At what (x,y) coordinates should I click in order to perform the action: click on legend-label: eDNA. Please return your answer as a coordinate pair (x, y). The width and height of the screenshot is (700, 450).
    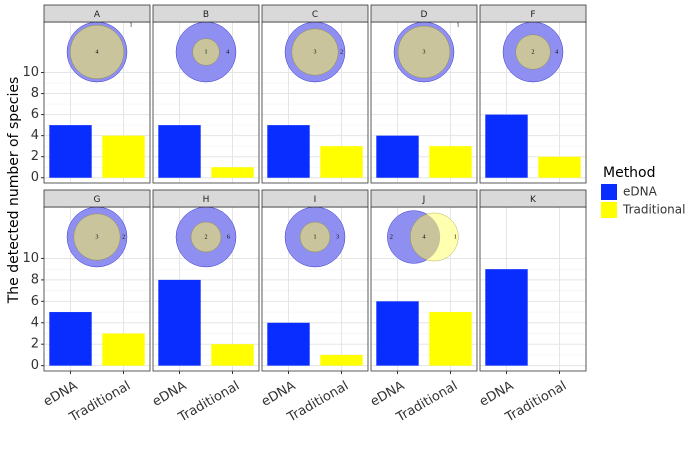
    Looking at the image, I should click on (640, 192).